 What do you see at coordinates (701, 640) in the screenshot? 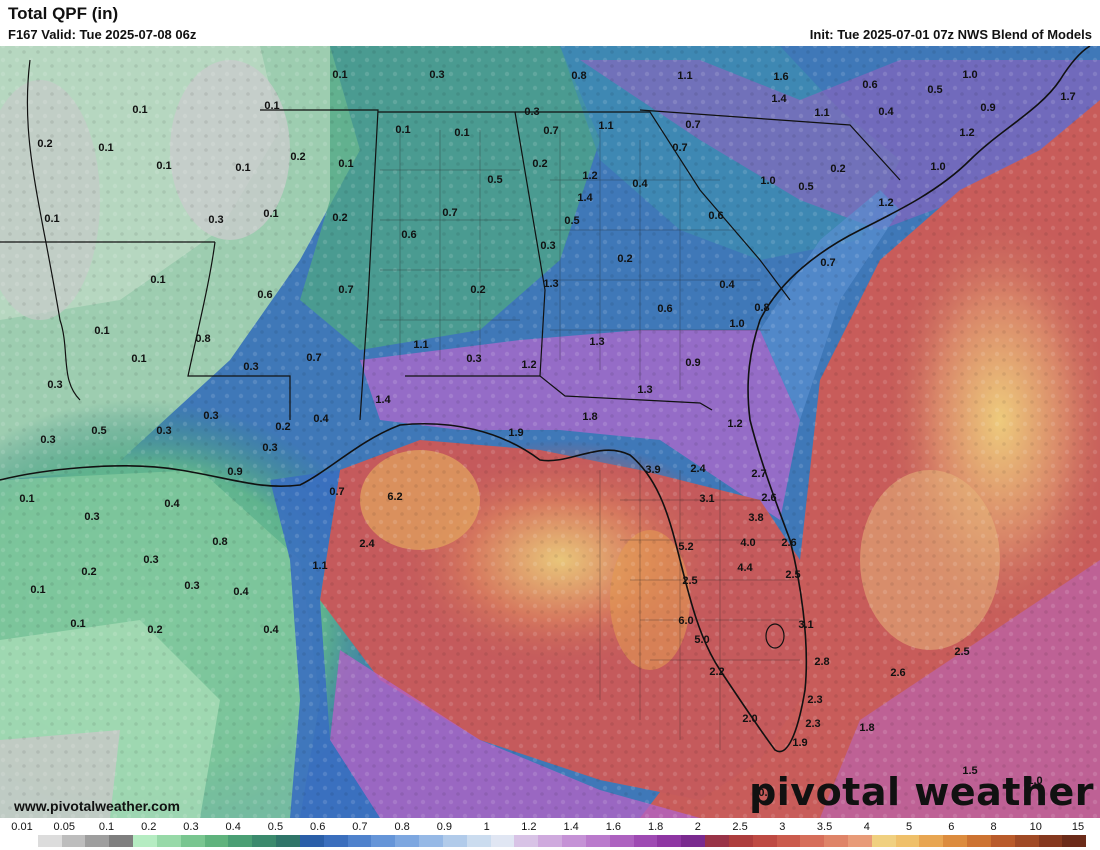
I see `qpf-label: 5.0` at bounding box center [701, 640].